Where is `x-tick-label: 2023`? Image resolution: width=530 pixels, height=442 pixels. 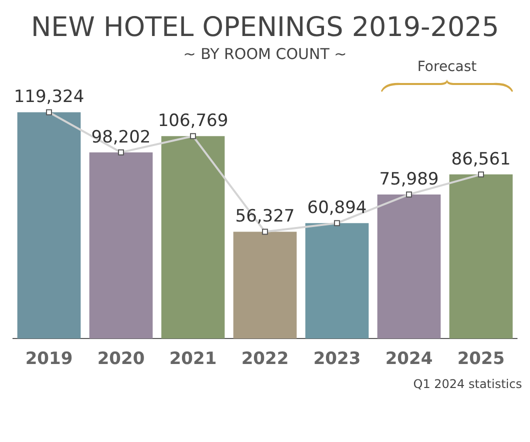
x-tick-label: 2023 is located at coordinates (337, 359).